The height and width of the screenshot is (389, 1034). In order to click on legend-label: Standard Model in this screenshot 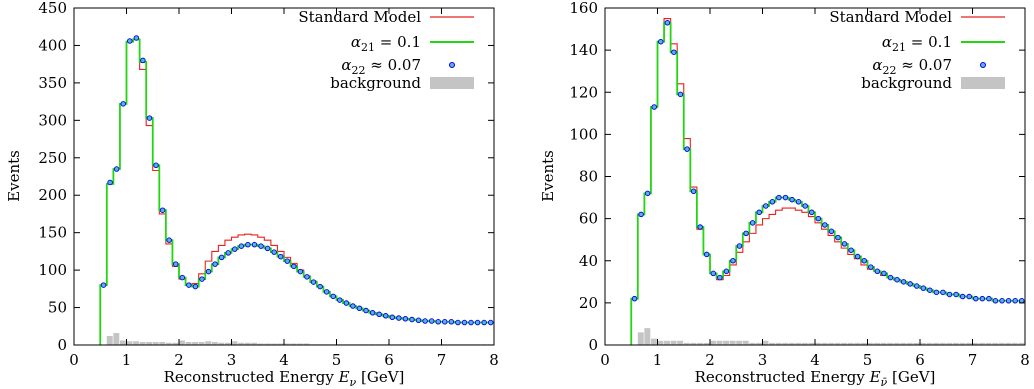, I will do `click(890, 17)`.